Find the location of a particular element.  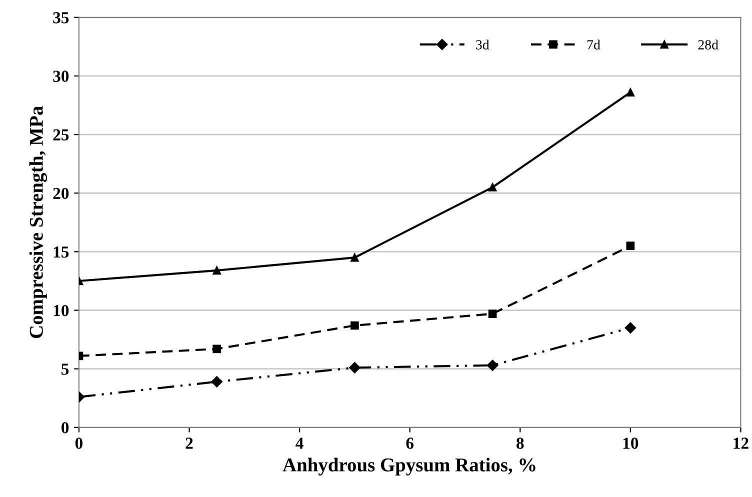

y-tick-label: 35 is located at coordinates (61, 18).